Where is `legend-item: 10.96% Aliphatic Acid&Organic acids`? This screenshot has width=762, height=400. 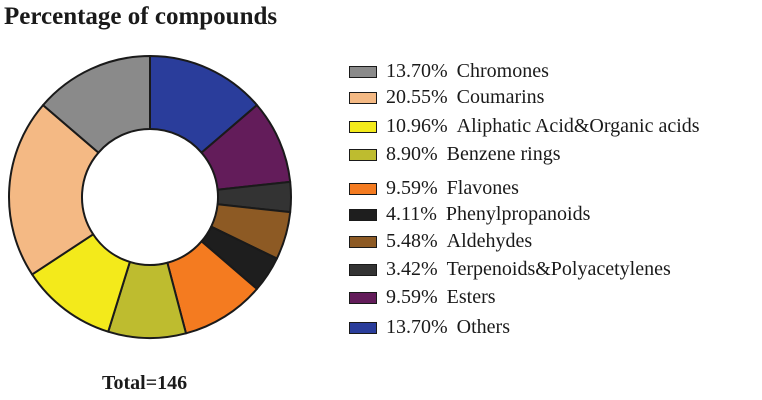 legend-item: 10.96% Aliphatic Acid&Organic acids is located at coordinates (524, 126).